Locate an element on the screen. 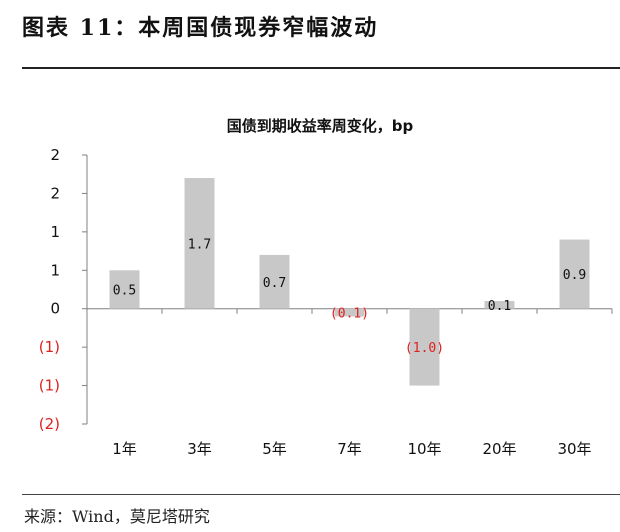 The image size is (620, 532). bar-20年 is located at coordinates (499, 305).